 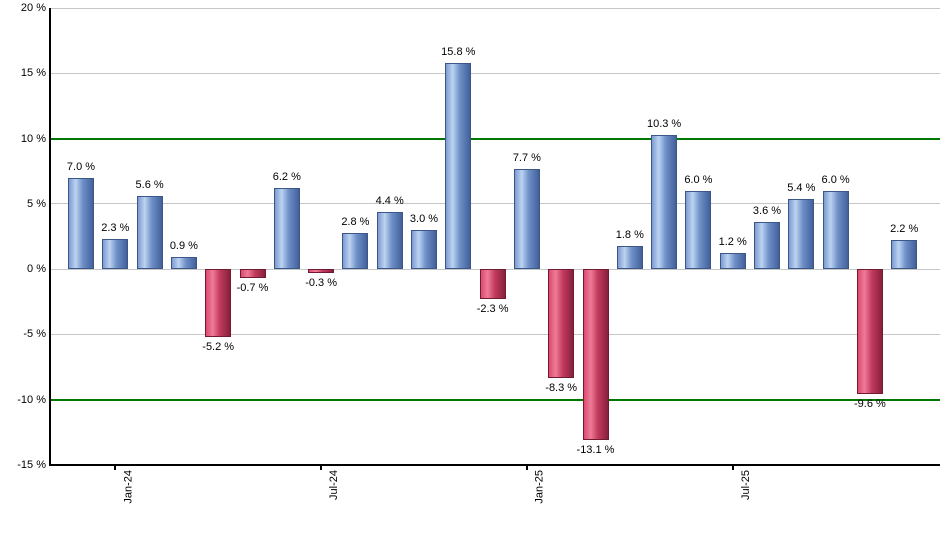 I want to click on bar-value-label: 2.3 %, so click(x=115, y=228).